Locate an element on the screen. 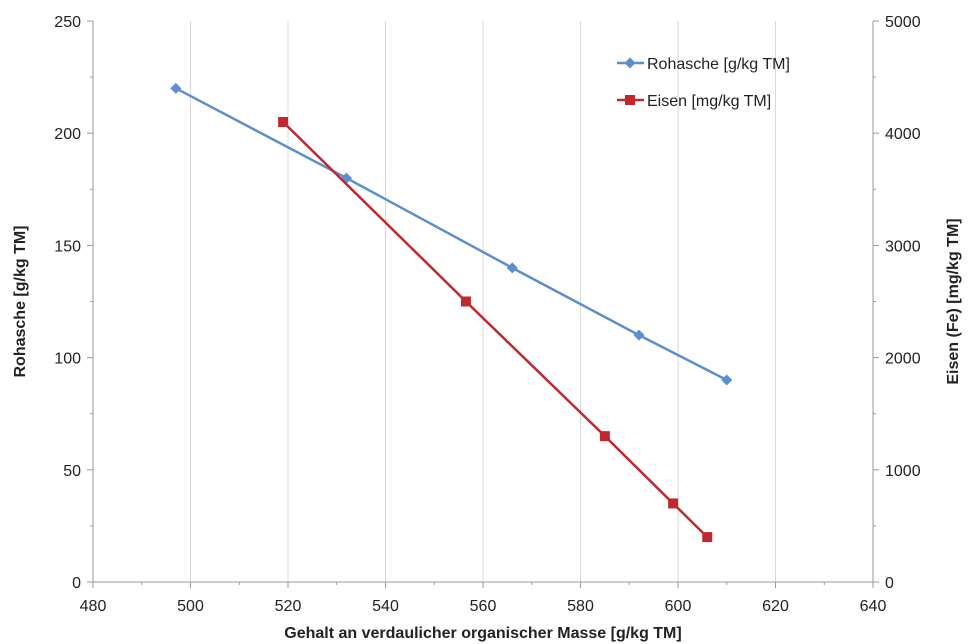  y2-tick-label-2000: 2000 is located at coordinates (903, 359).